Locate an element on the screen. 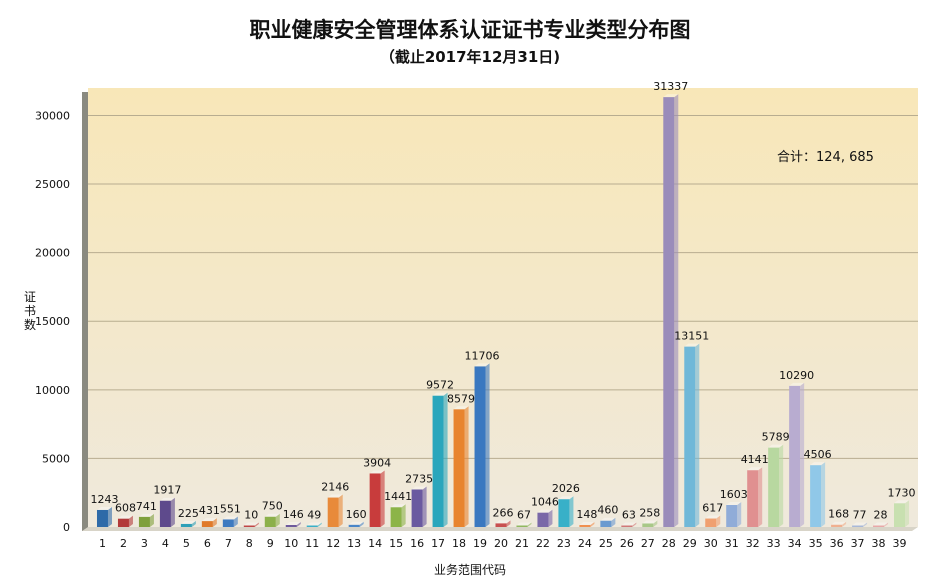  data-label: 608 is located at coordinates (125, 508).